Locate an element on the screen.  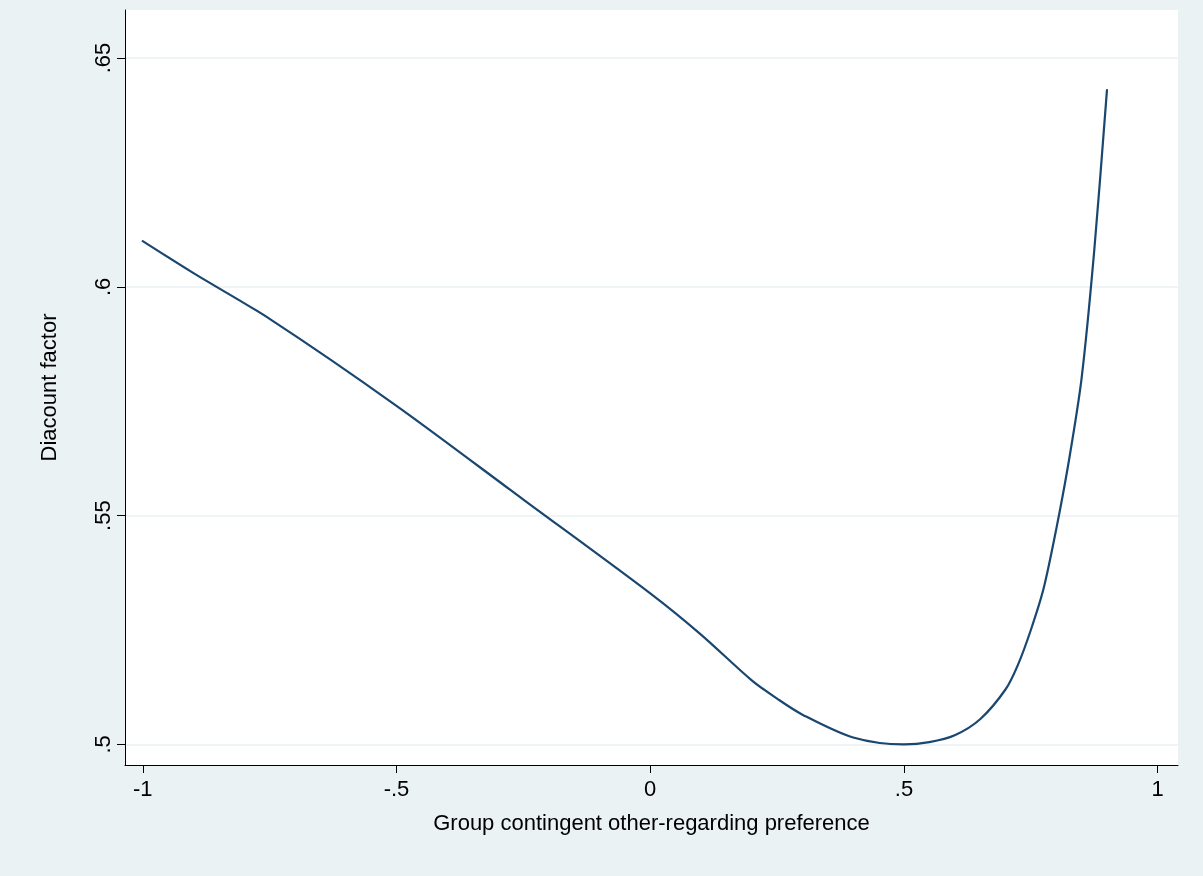
x-tick-label: .5 is located at coordinates (904, 788).